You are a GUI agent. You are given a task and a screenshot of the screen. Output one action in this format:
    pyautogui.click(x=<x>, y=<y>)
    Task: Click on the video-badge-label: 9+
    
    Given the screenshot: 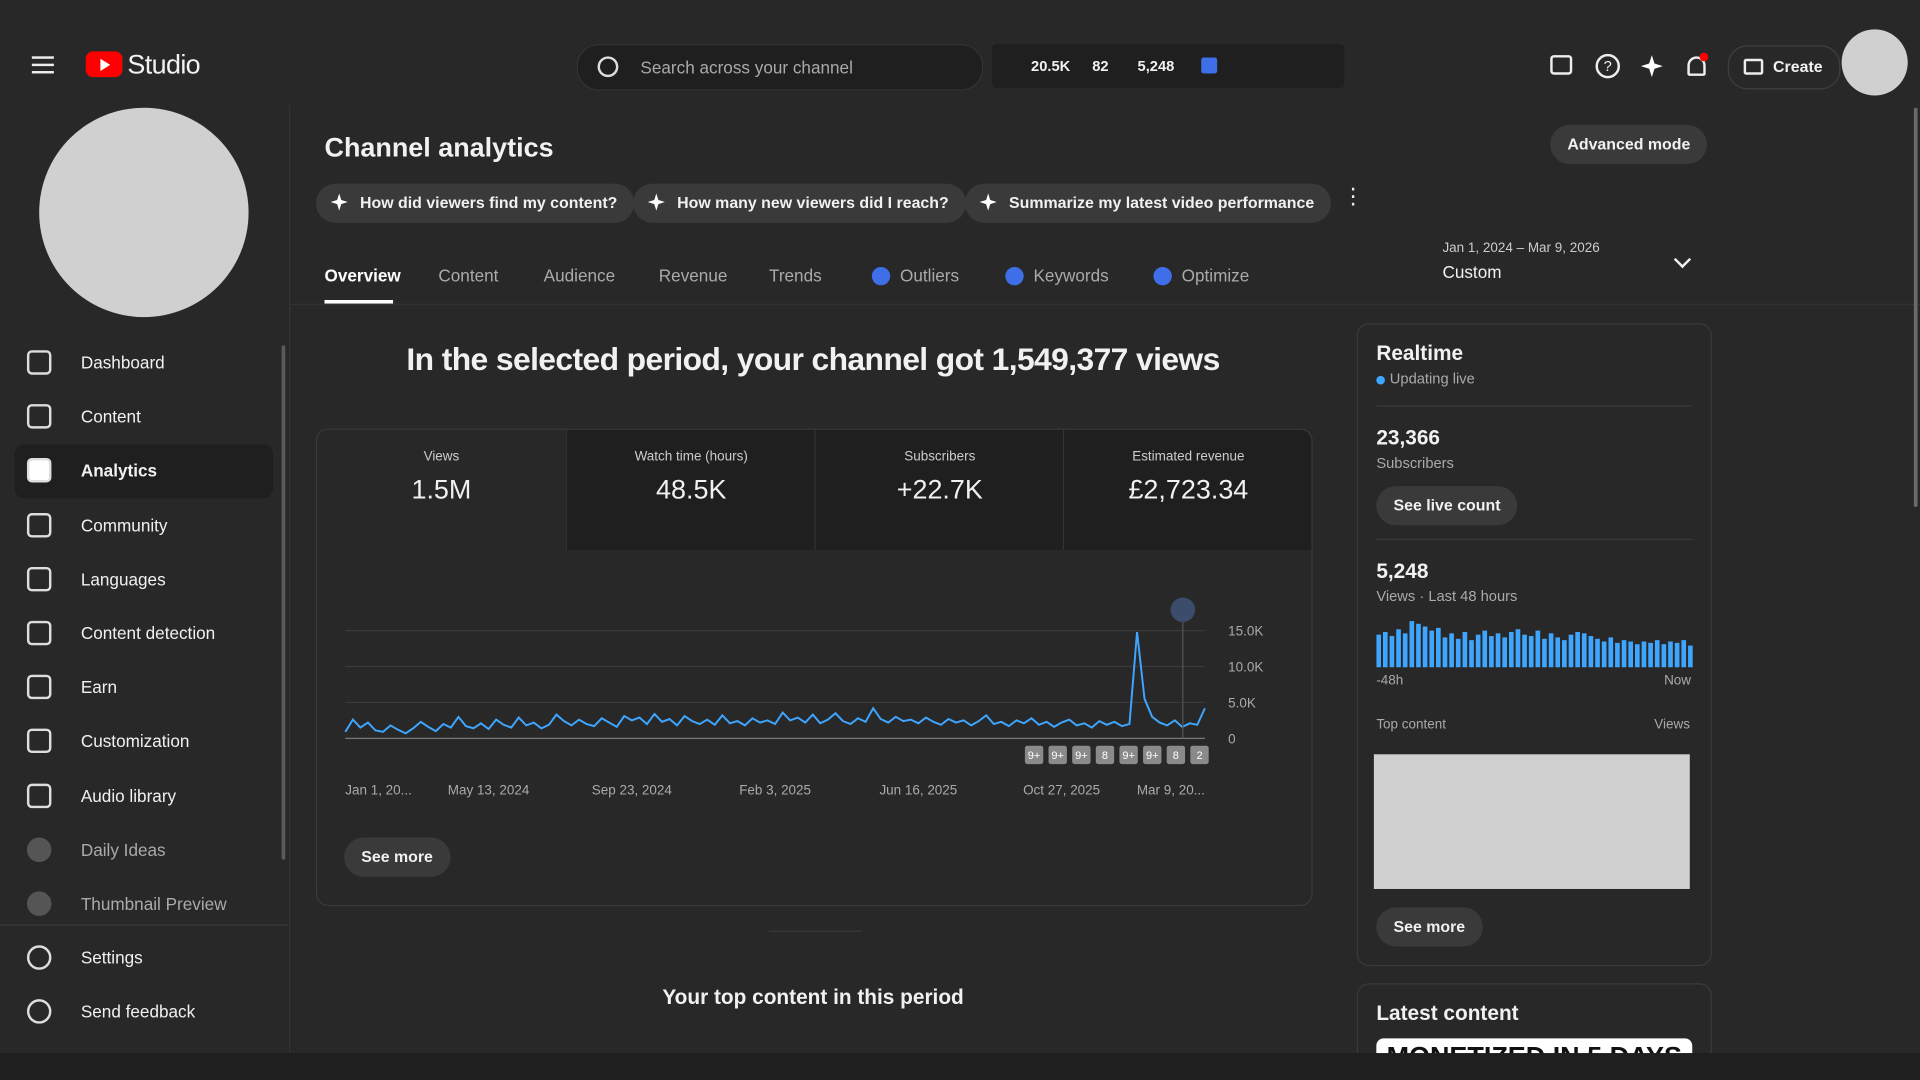 What is the action you would take?
    pyautogui.click(x=1152, y=756)
    